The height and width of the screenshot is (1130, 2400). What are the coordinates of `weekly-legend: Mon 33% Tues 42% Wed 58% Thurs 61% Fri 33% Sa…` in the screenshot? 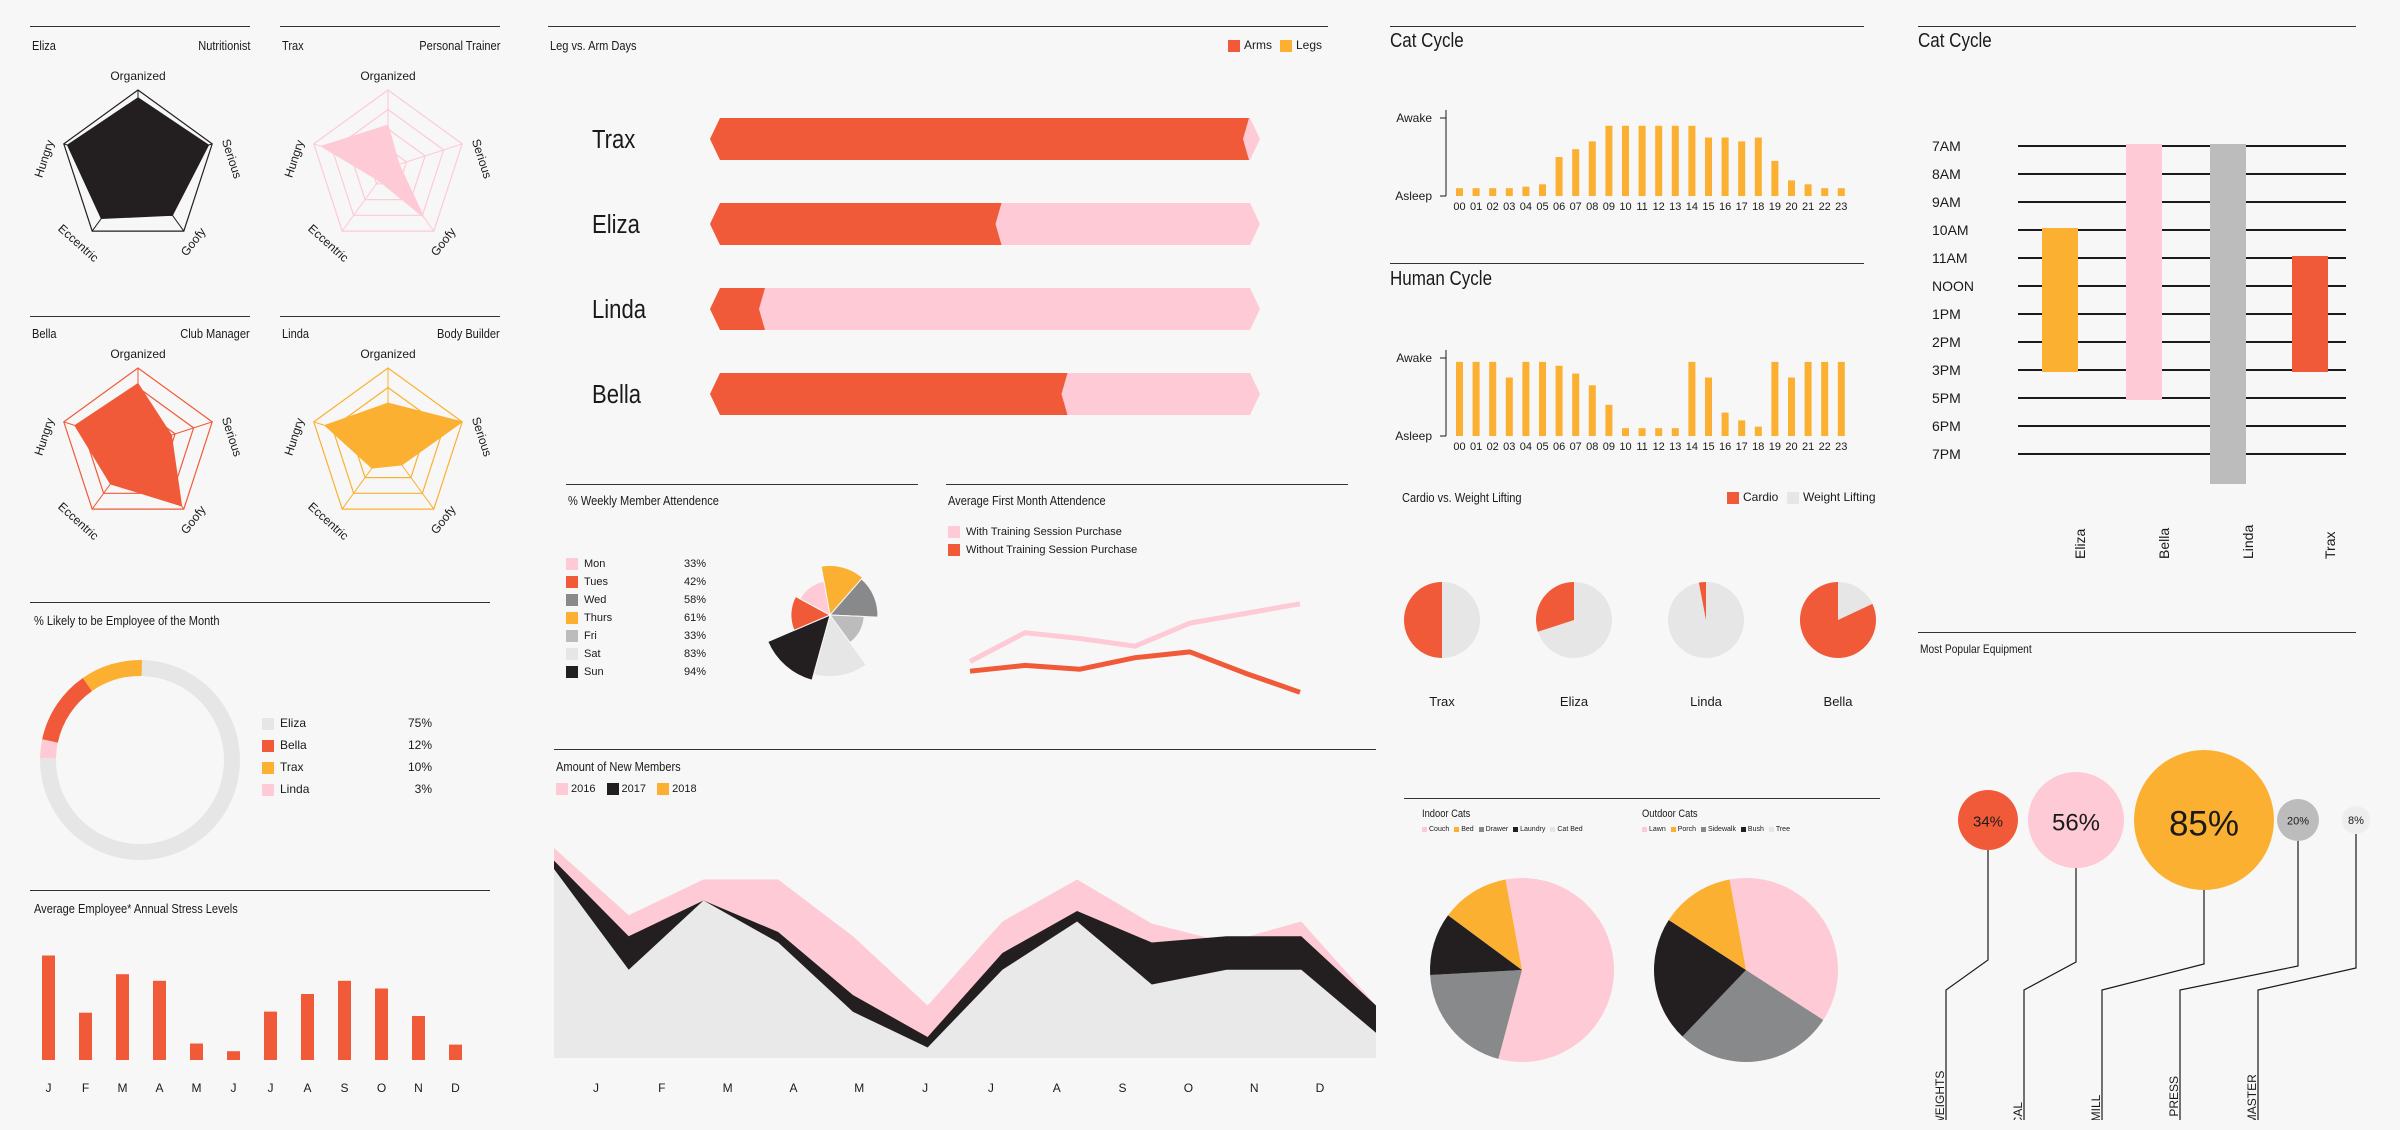 It's located at (641, 623).